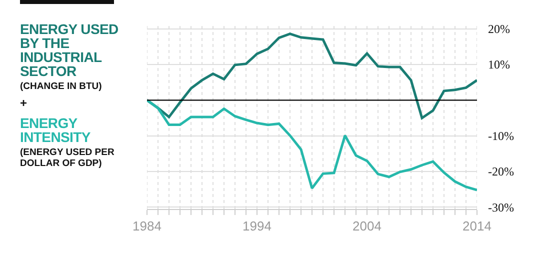 The width and height of the screenshot is (545, 261). What do you see at coordinates (56, 130) in the screenshot?
I see `text: ENERGY INTENSITY` at bounding box center [56, 130].